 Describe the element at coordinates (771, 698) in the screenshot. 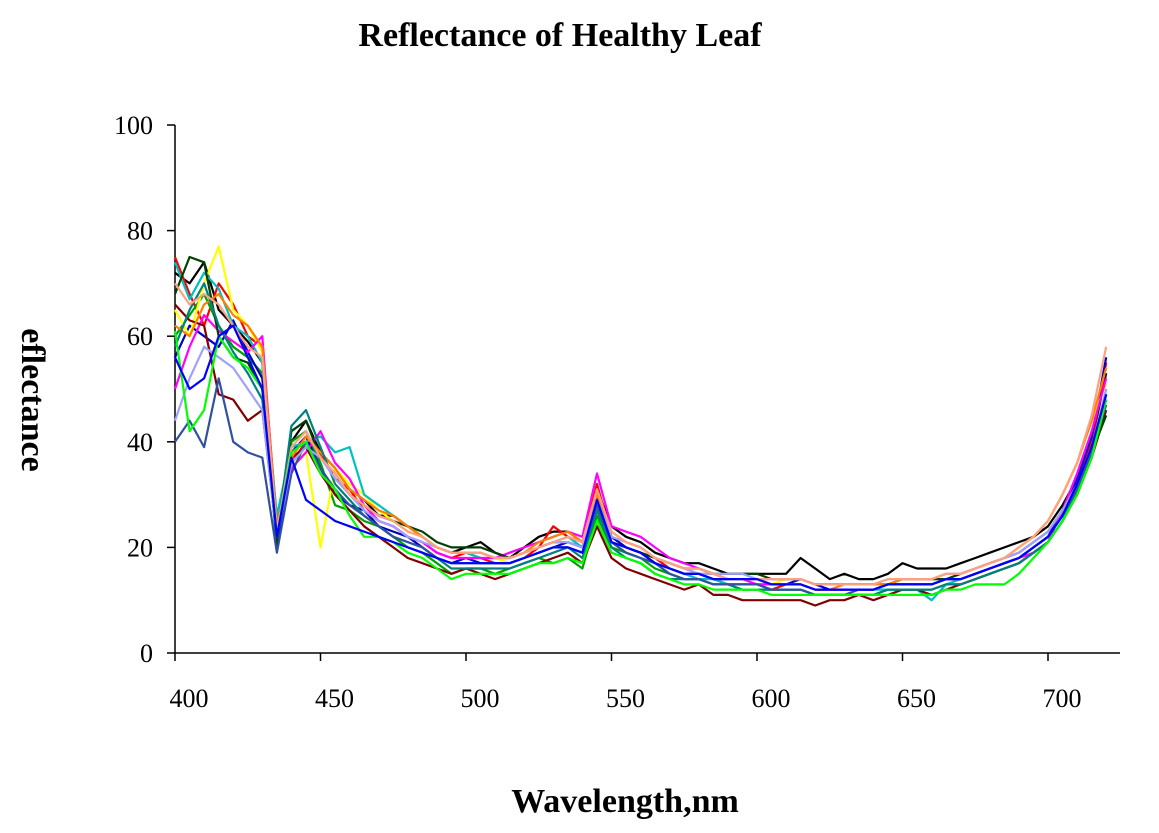

I see `x-tick-label: 600` at that location.